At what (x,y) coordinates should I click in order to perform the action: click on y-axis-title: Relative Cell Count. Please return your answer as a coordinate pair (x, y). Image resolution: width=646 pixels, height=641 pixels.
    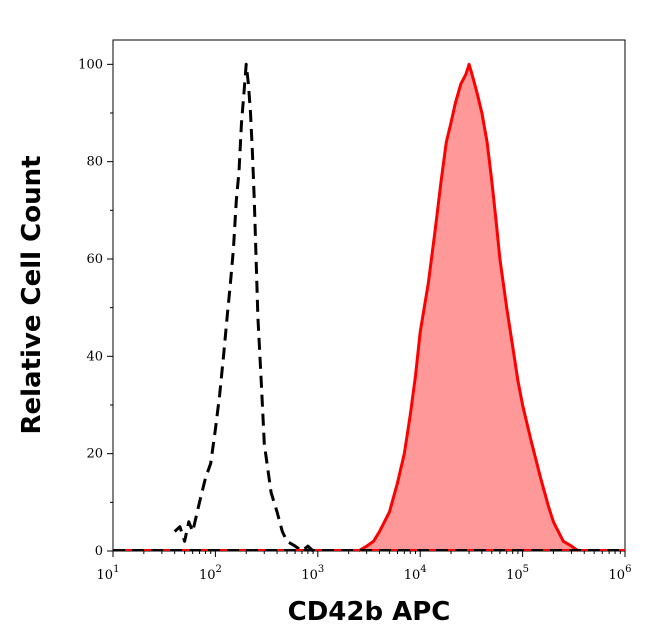
    Looking at the image, I should click on (32, 294).